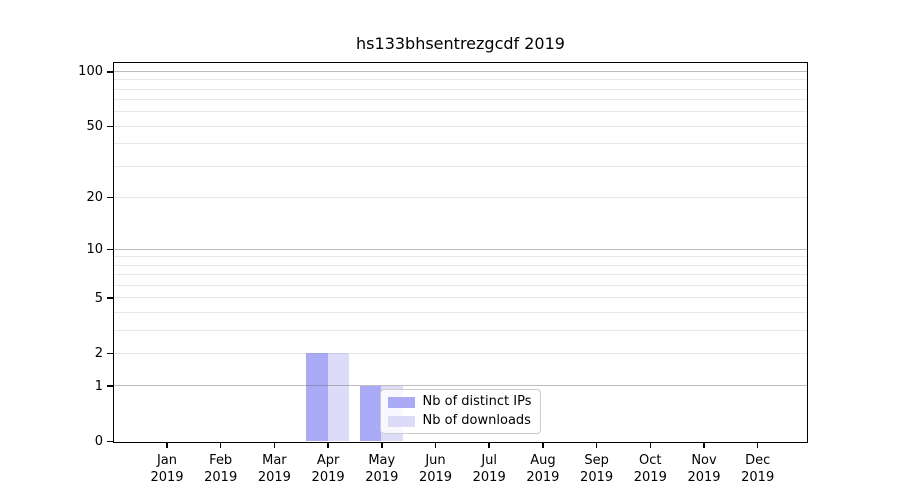  Describe the element at coordinates (476, 420) in the screenshot. I see `legend-label-downloads: Nb of downloads` at that location.